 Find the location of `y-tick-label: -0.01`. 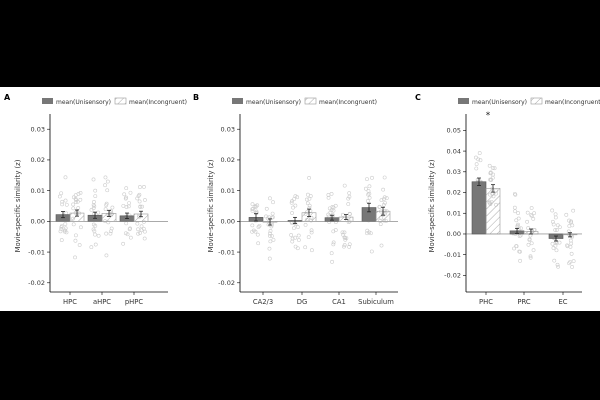

y-tick-label: -0.01 is located at coordinates (36, 252).